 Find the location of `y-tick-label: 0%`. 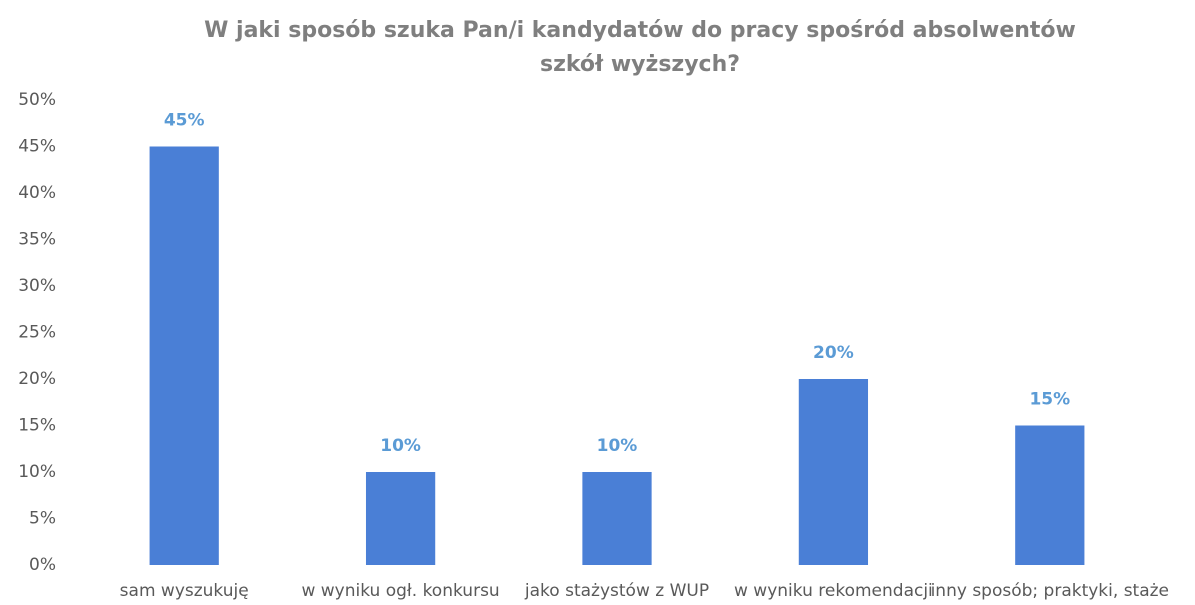

y-tick-label: 0% is located at coordinates (42, 565).